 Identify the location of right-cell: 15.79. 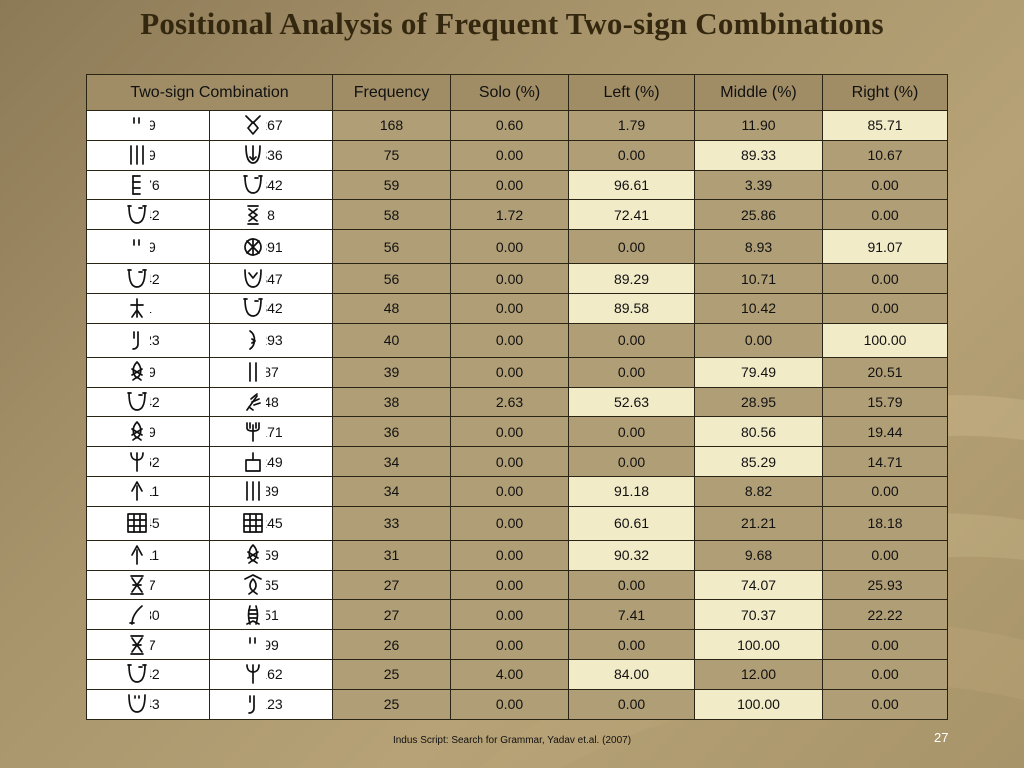
(885, 402).